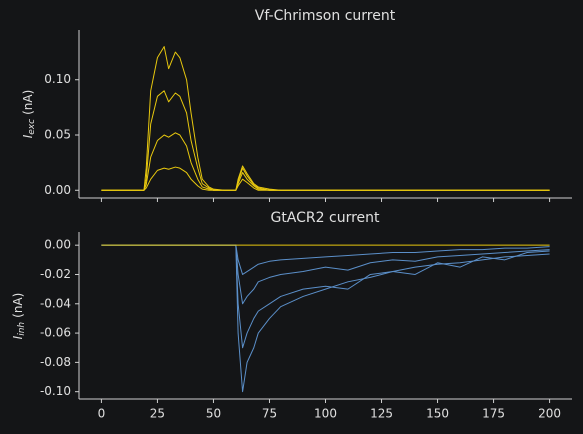  Describe the element at coordinates (55, 391) in the screenshot. I see `y-tick-label: -0.10` at that location.